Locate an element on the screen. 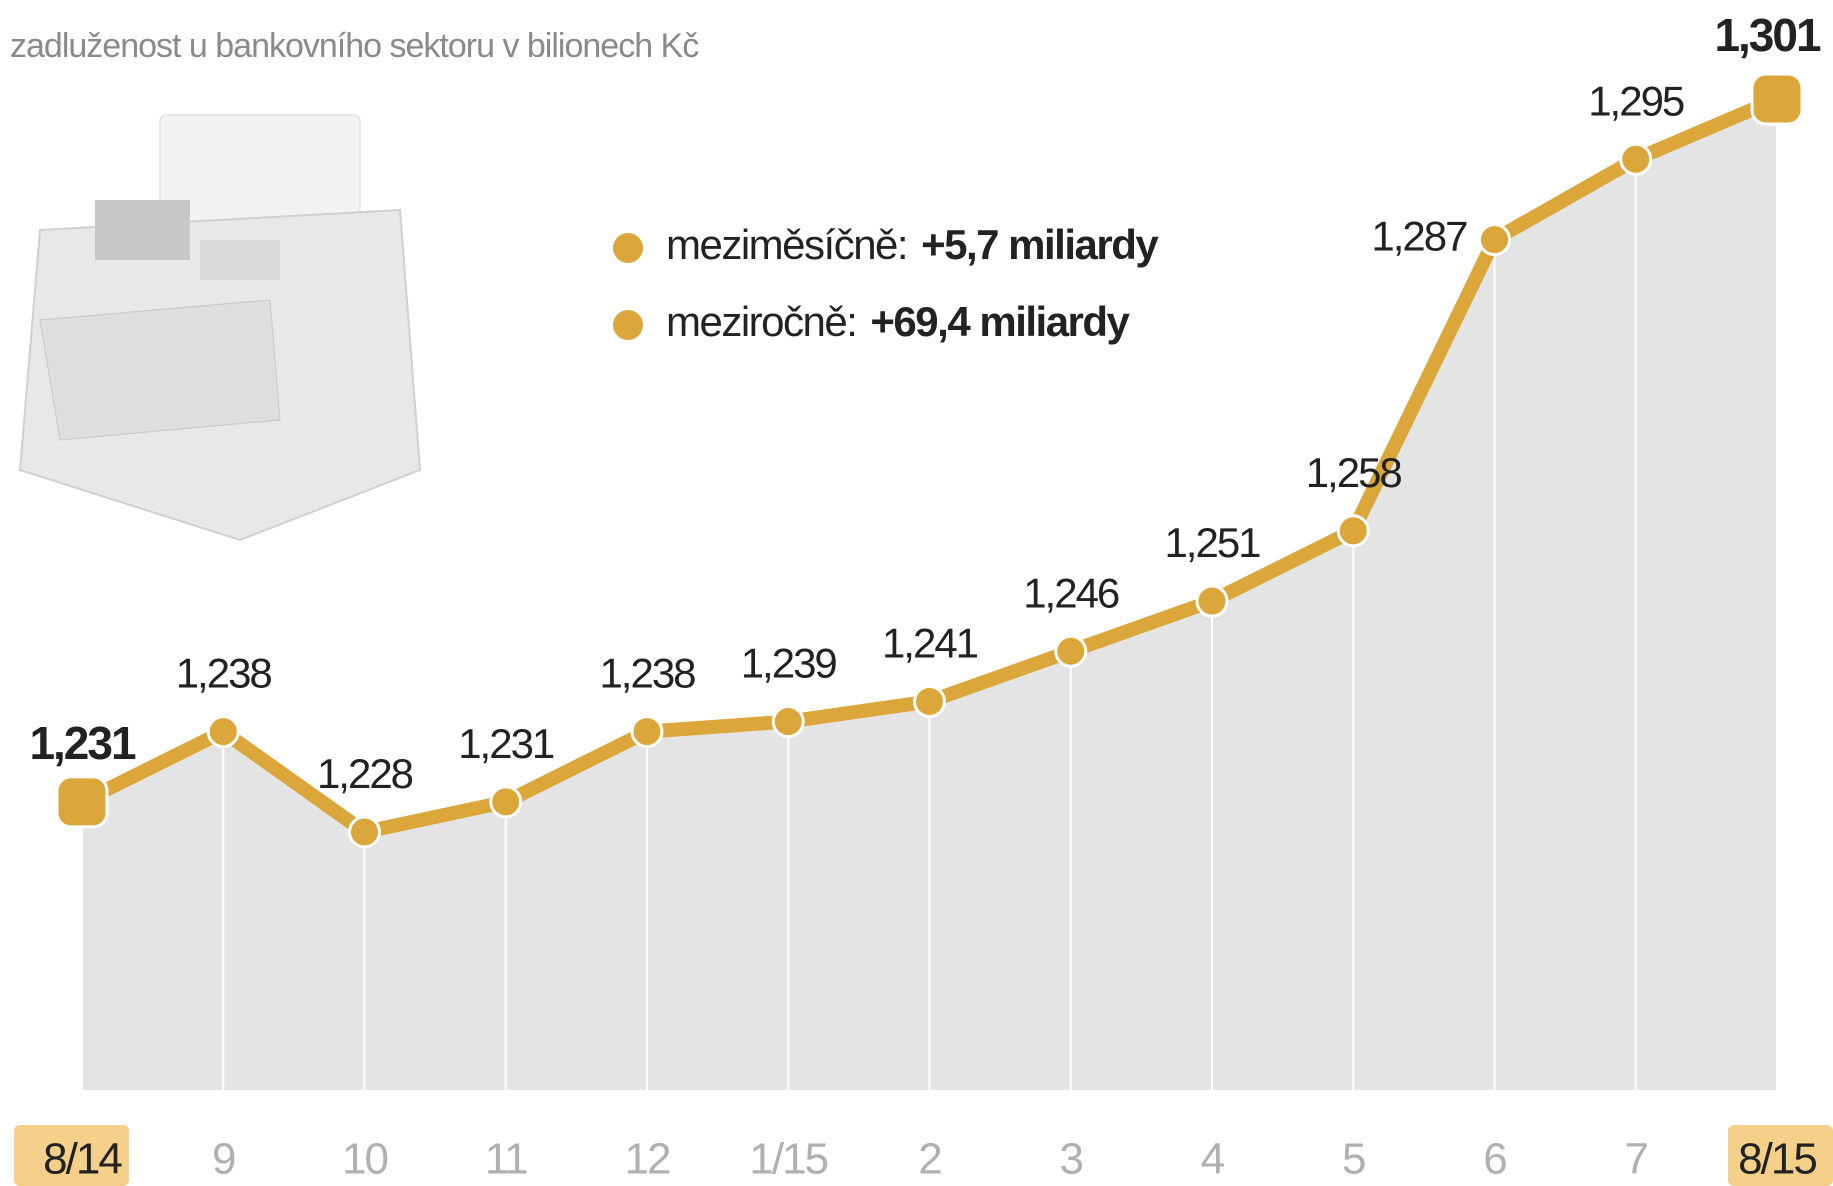  value-label: 1,251 is located at coordinates (1212, 542).